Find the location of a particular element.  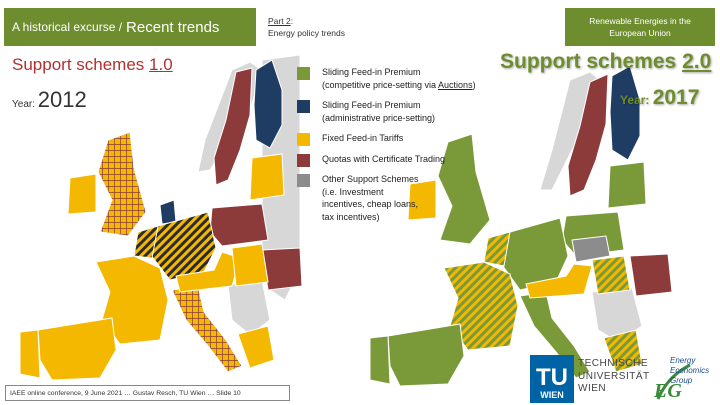

map-2017-portugal is located at coordinates (380, 360).